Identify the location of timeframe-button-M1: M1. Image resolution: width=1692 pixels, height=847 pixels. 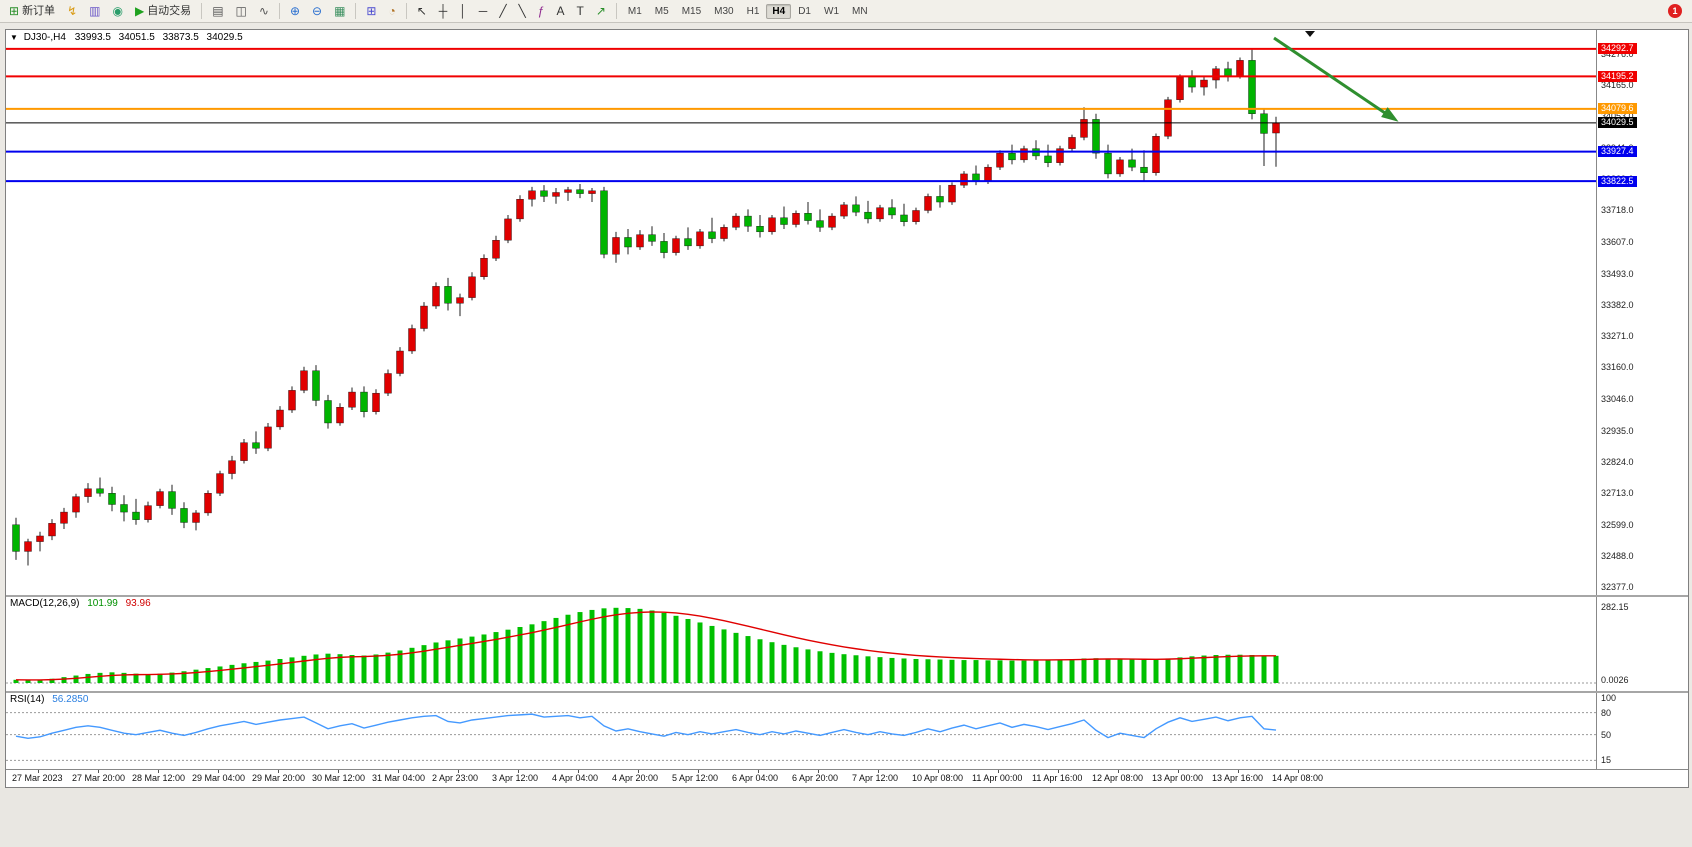
(634, 11).